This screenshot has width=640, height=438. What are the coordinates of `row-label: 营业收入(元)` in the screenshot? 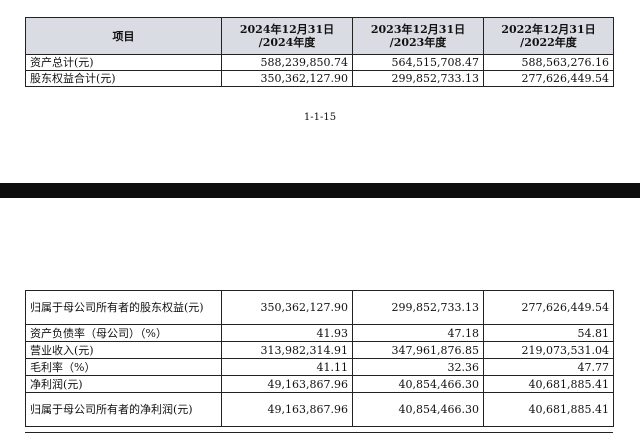 It's located at (123, 350).